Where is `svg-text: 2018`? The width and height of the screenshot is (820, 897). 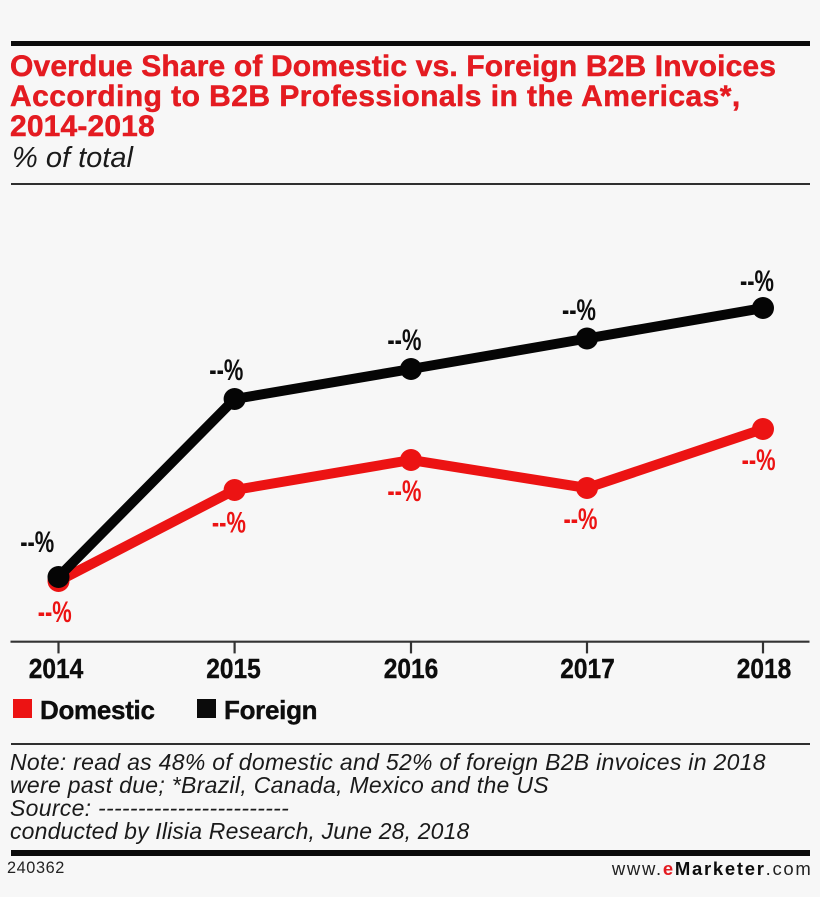 svg-text: 2018 is located at coordinates (764, 668).